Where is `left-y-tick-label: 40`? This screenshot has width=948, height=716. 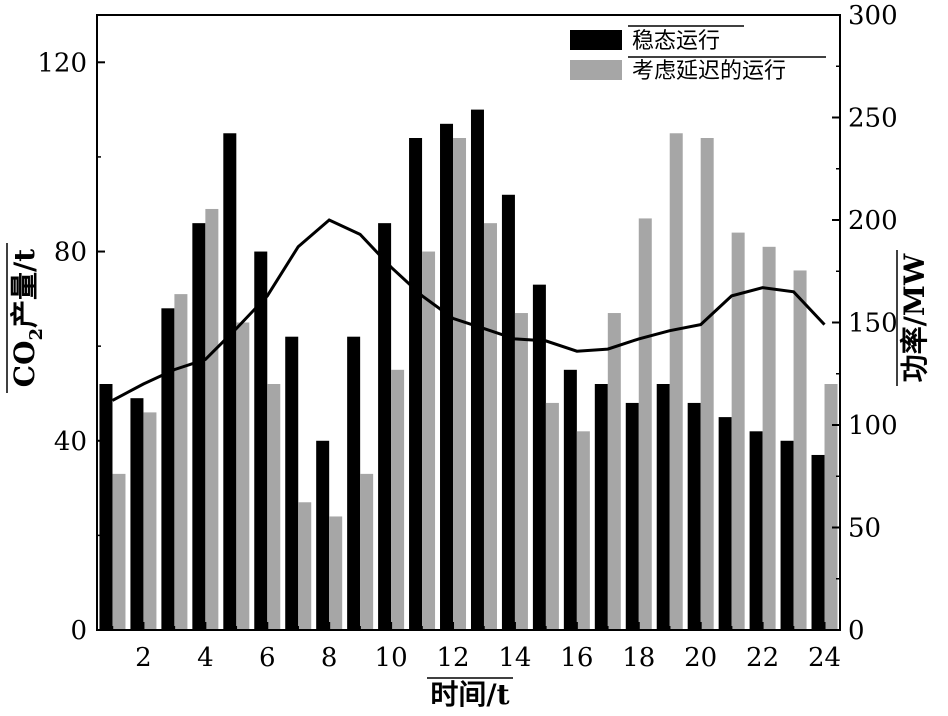 left-y-tick-label: 40 is located at coordinates (70, 442).